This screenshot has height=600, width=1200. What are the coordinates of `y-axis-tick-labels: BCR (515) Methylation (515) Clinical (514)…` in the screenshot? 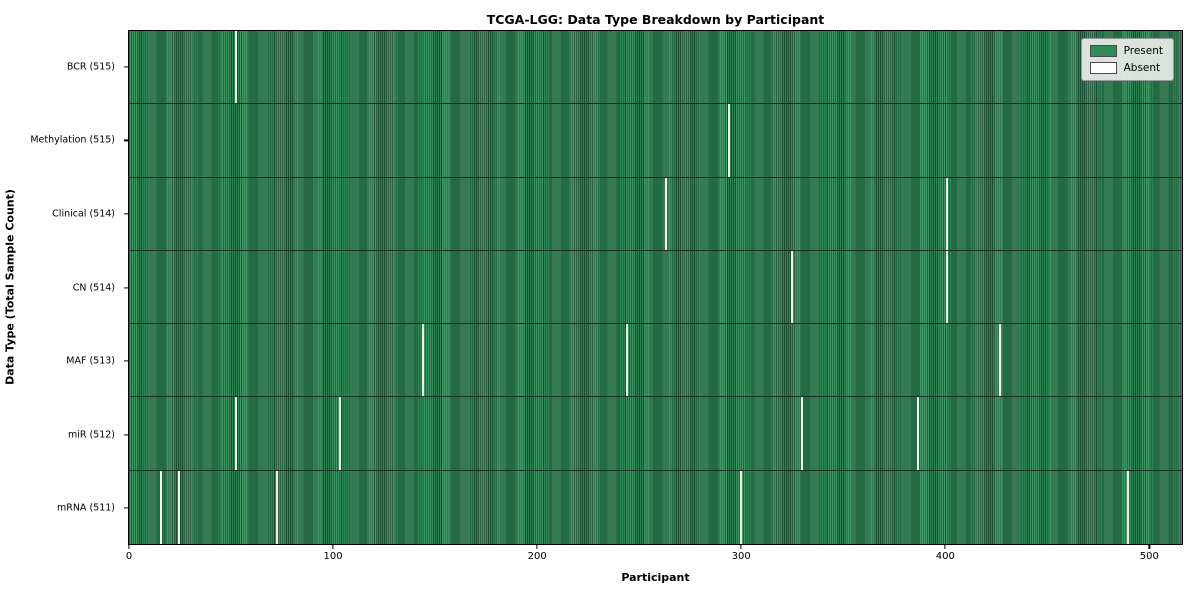 It's located at (61, 287).